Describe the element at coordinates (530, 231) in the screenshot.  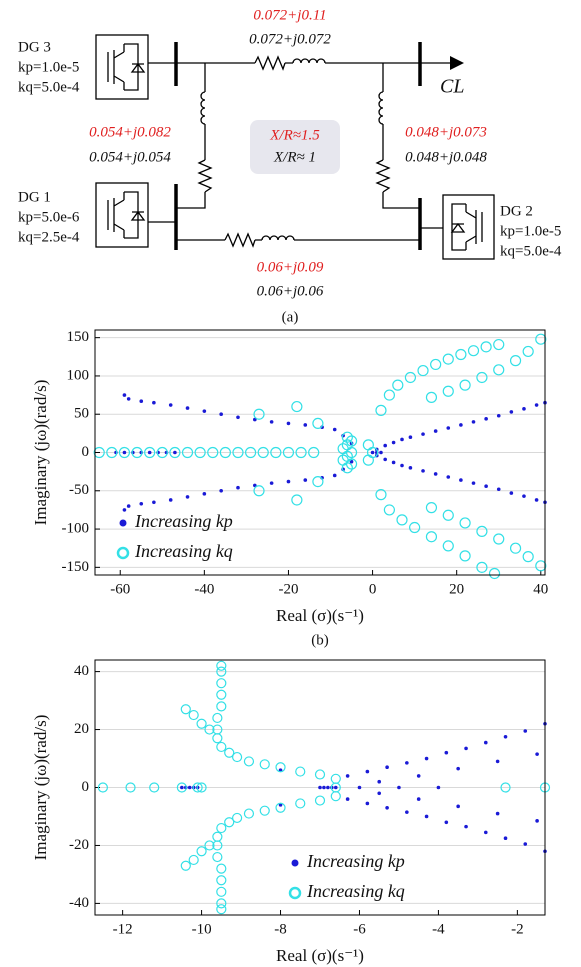
I see `source-kp: kp=1.0e-5` at that location.